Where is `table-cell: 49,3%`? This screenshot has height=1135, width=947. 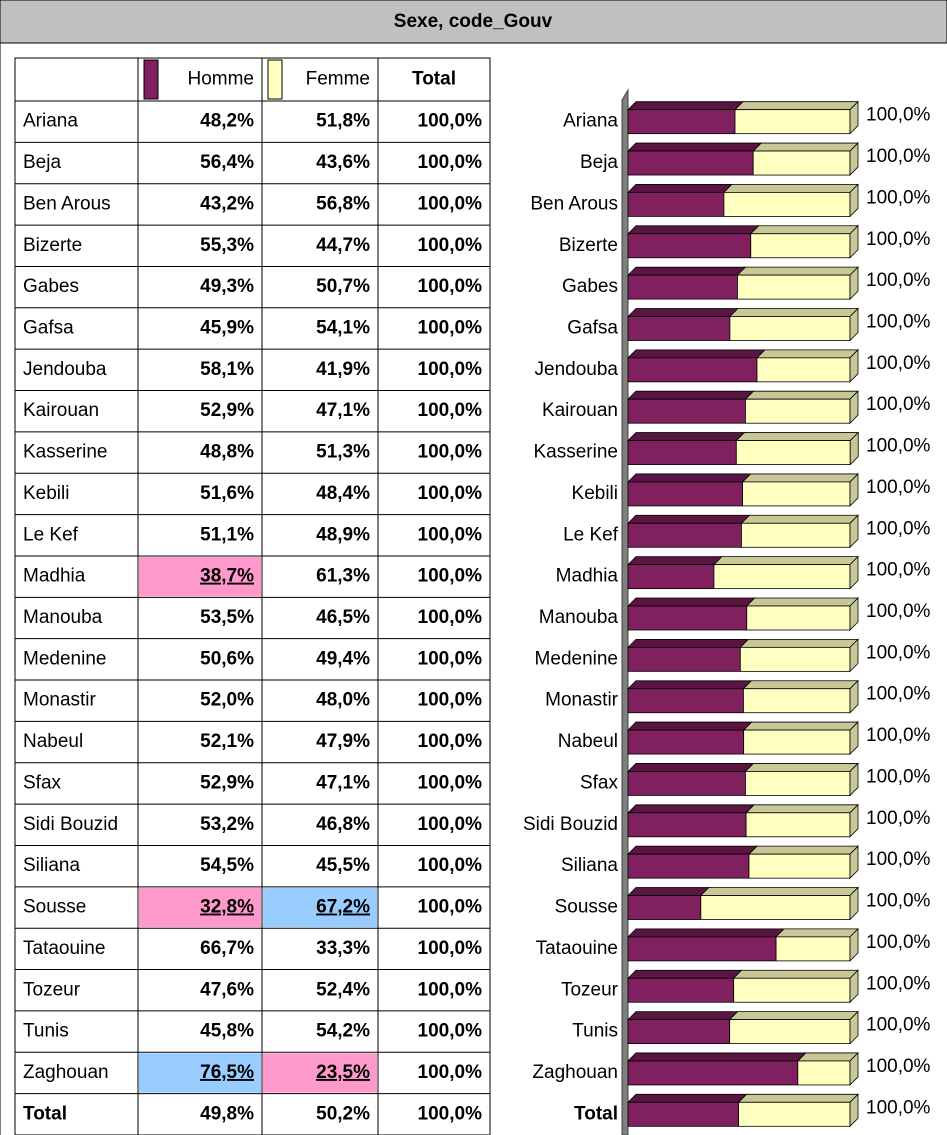
table-cell: 49,3% is located at coordinates (227, 286).